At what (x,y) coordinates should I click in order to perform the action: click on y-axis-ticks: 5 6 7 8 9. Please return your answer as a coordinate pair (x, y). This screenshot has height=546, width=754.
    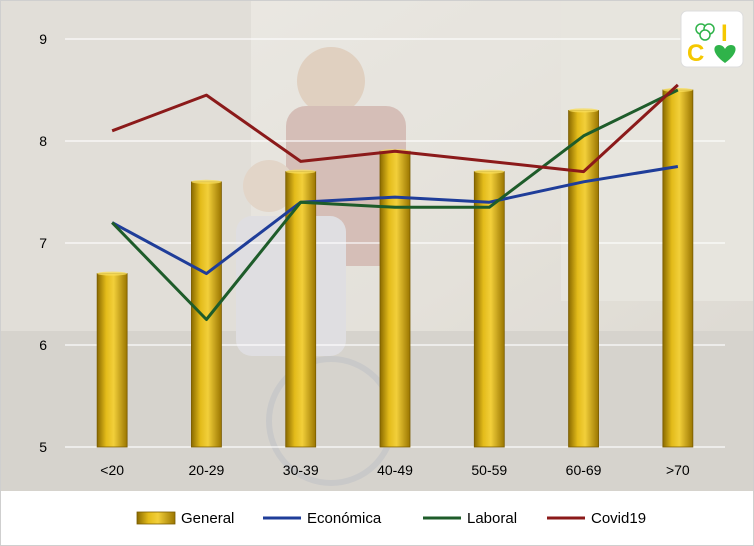
    Looking at the image, I should click on (43, 243).